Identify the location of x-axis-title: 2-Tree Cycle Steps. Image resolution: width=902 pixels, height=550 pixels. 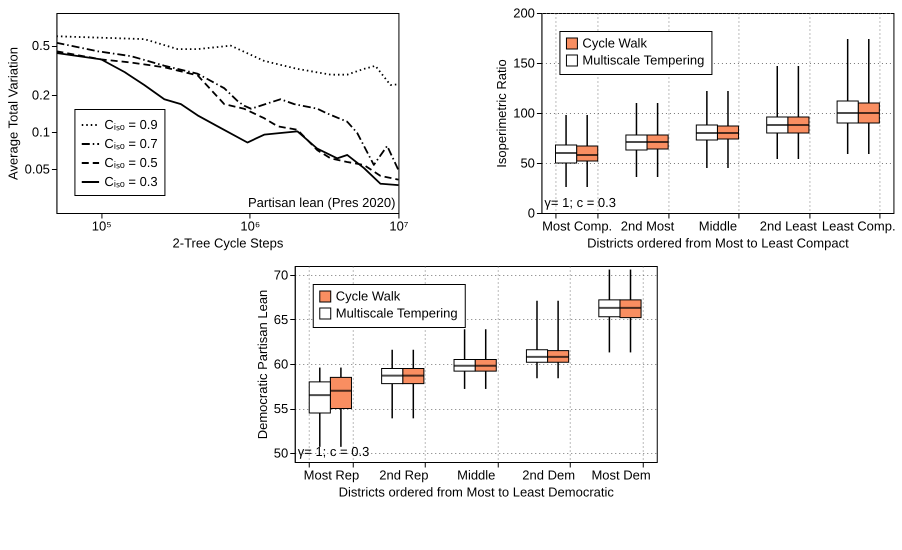
(228, 243).